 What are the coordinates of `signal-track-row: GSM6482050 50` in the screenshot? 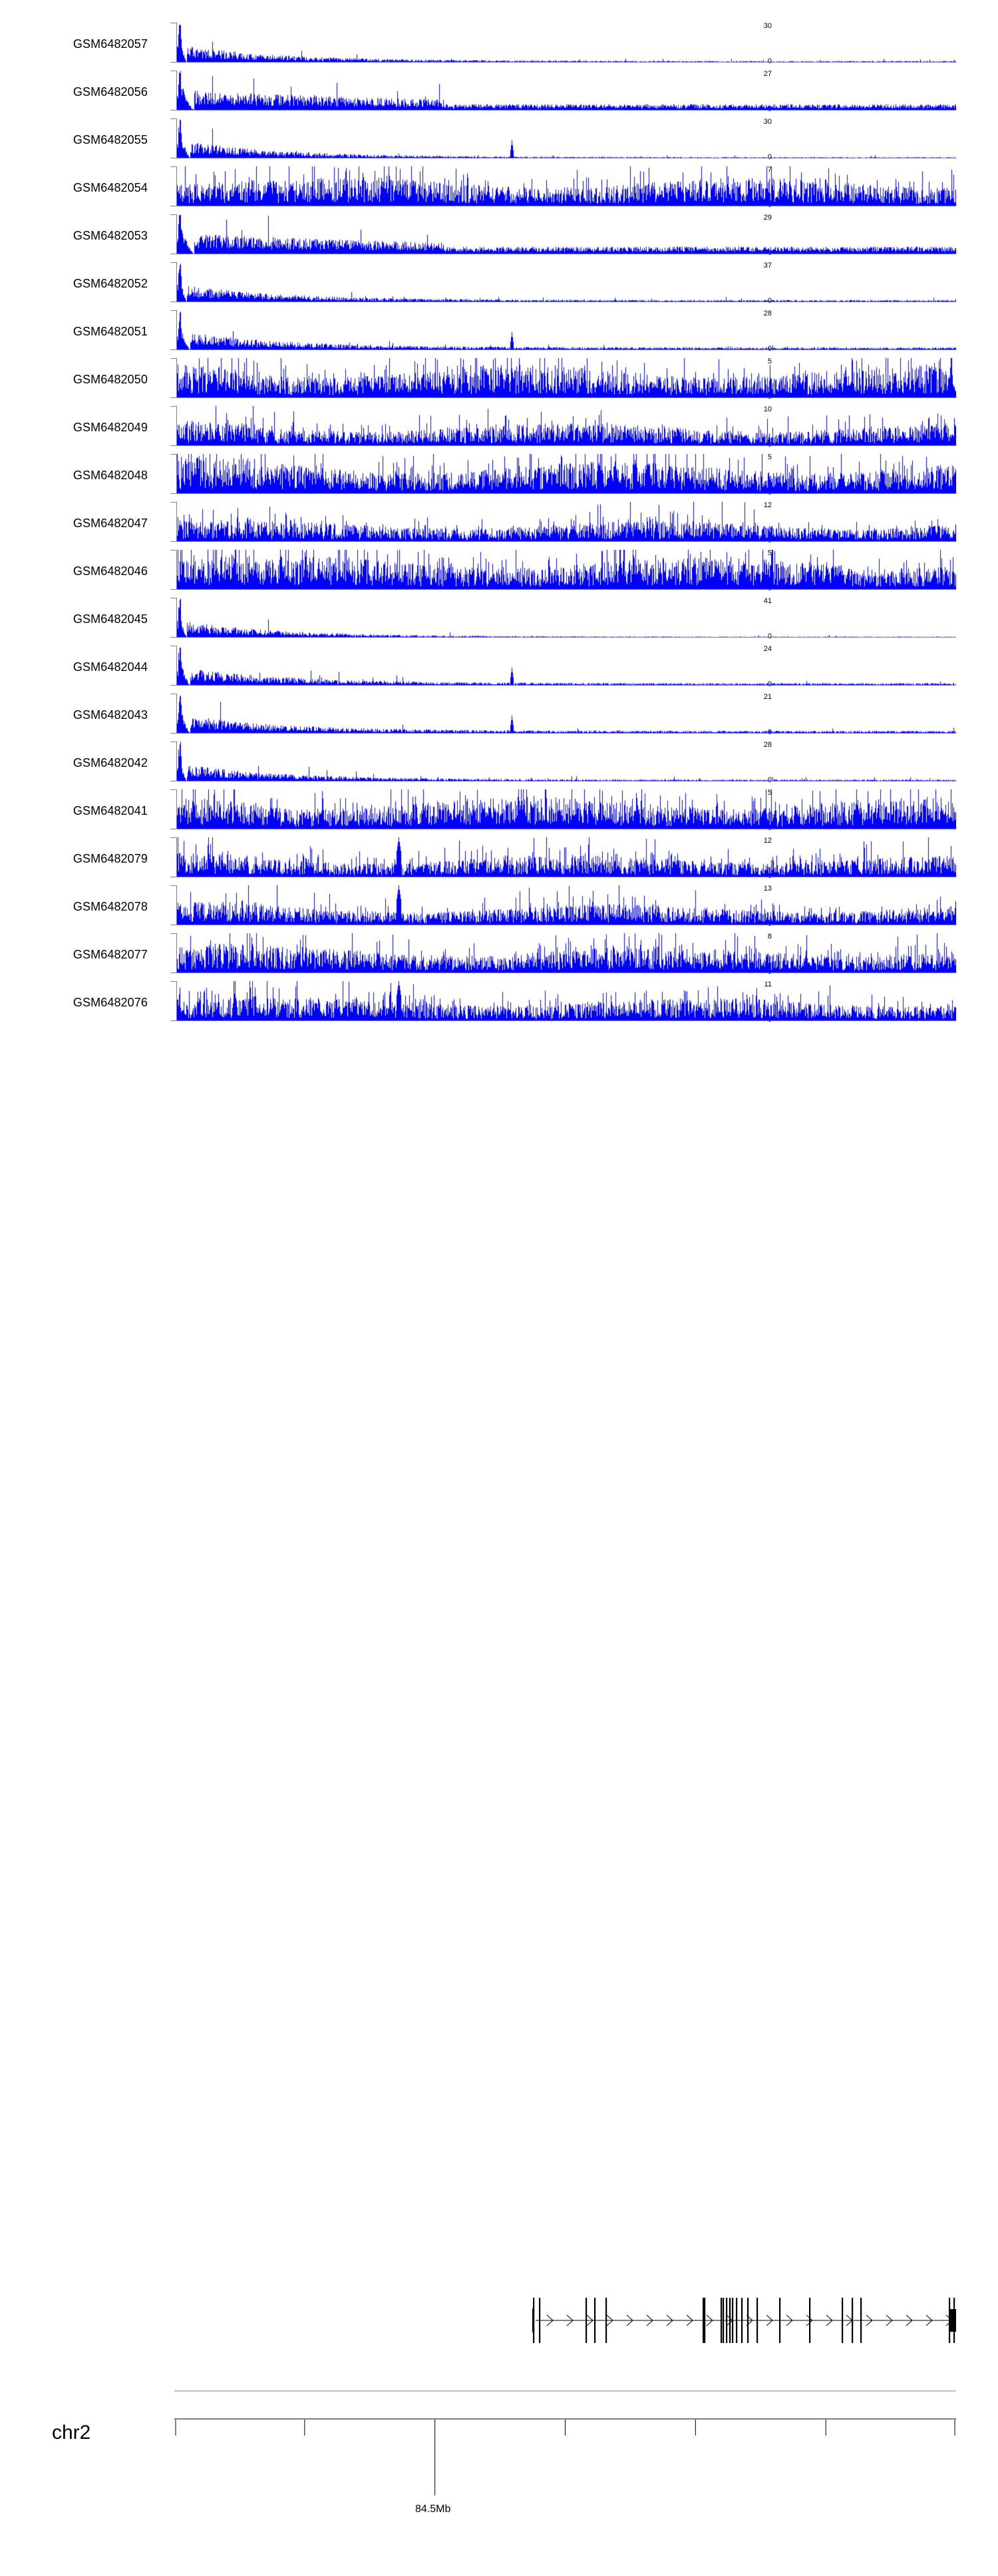 It's located at (499, 378).